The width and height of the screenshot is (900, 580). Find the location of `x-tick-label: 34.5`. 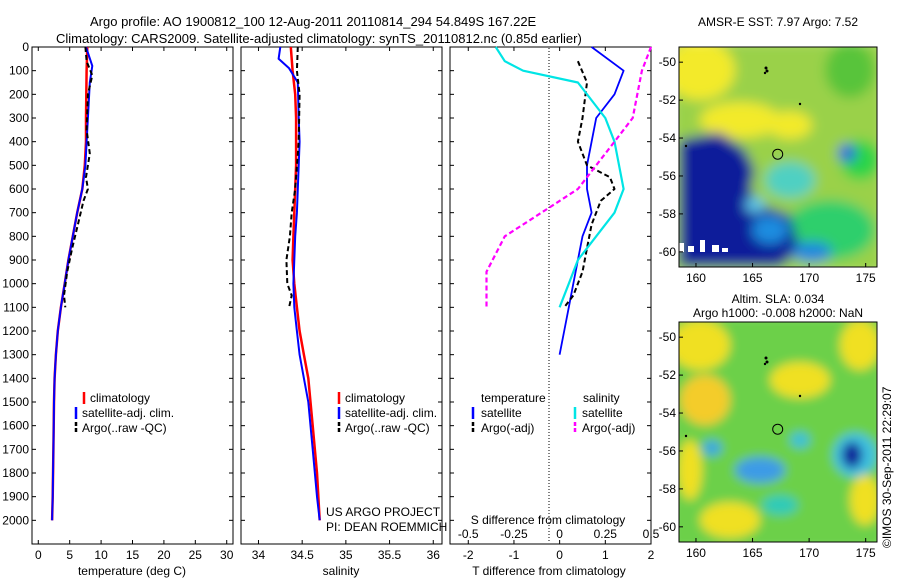

x-tick-label: 34.5 is located at coordinates (302, 555).